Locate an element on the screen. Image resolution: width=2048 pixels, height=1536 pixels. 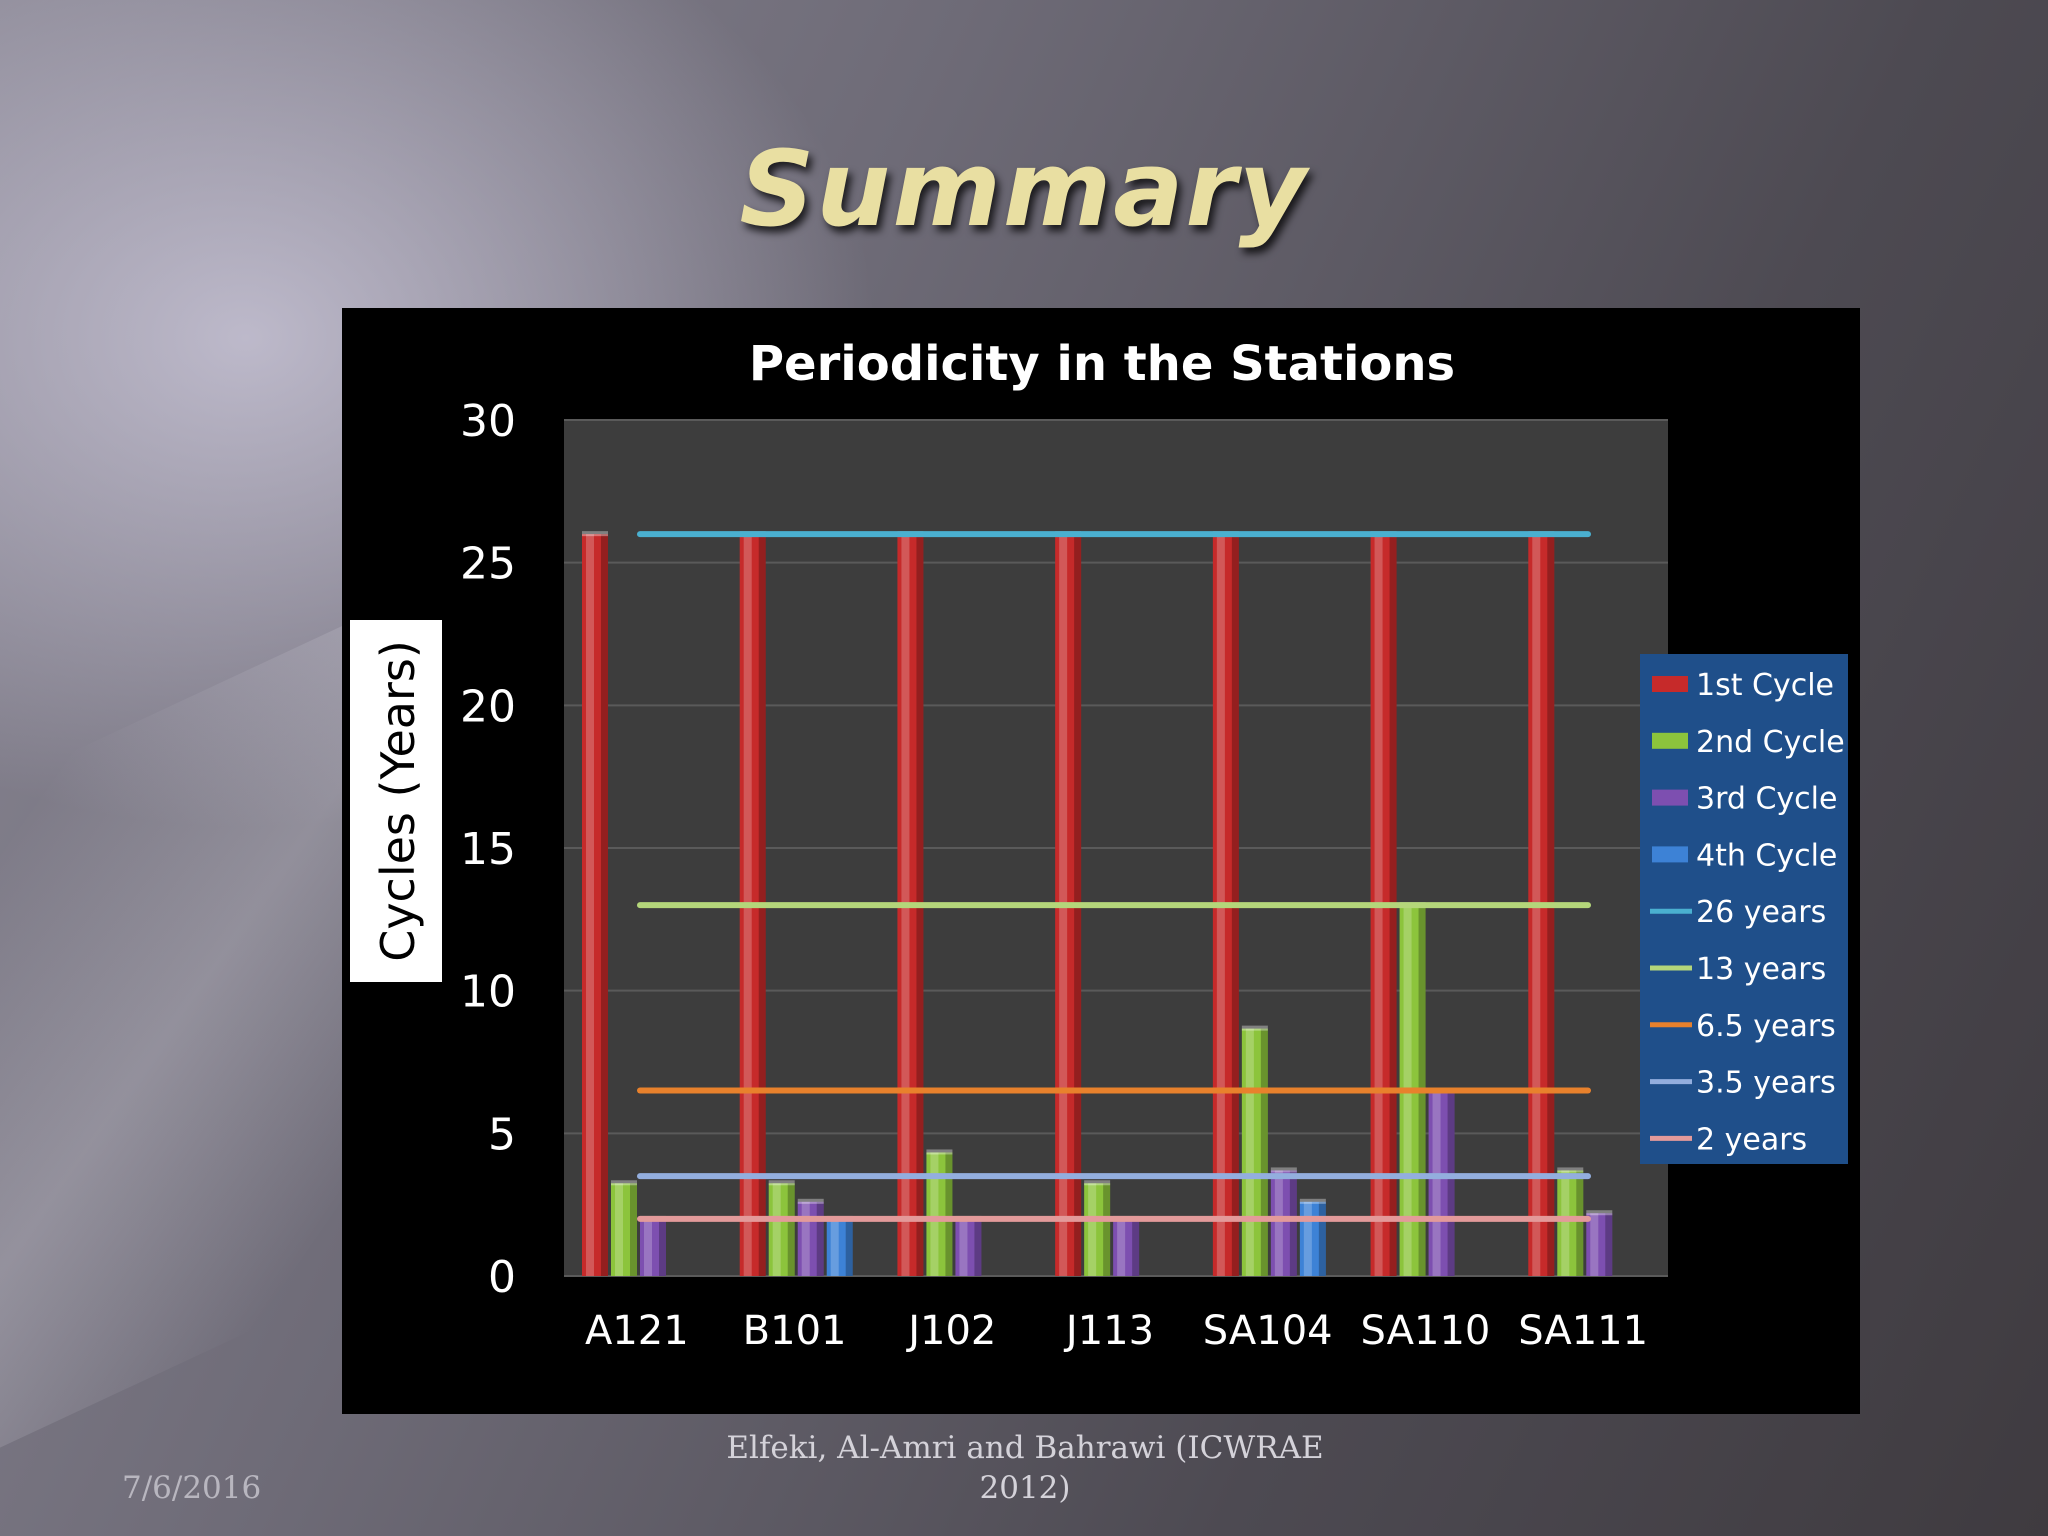
x-tick-label: SA104 is located at coordinates (1268, 1331).